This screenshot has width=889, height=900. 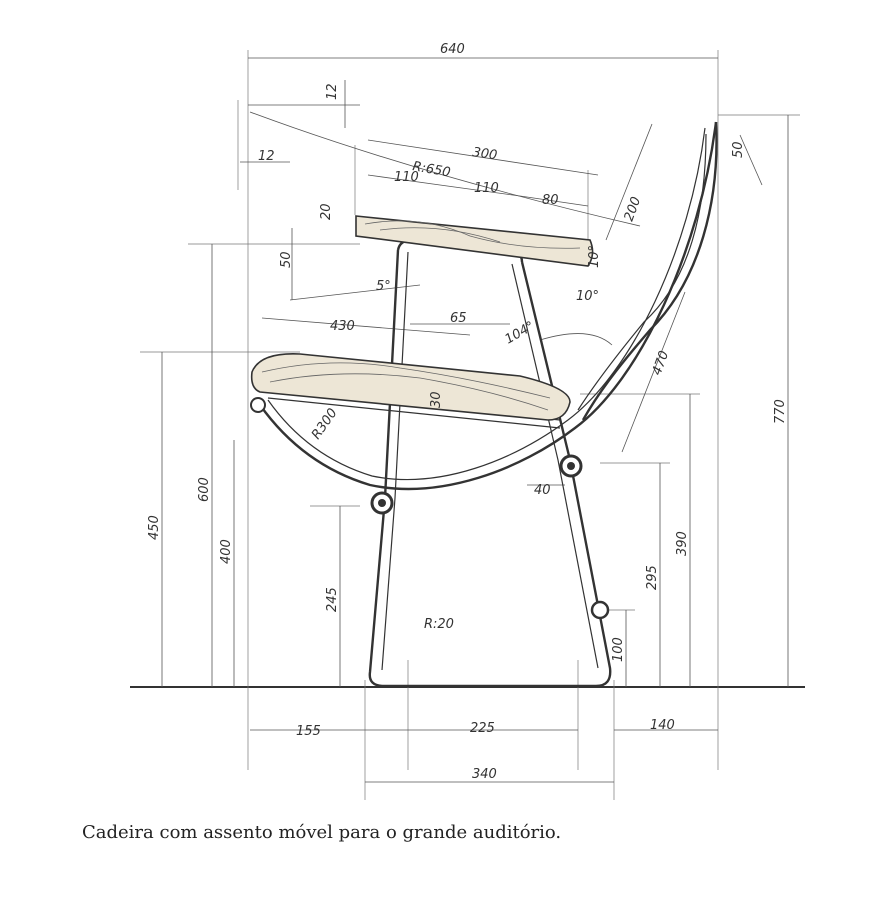 I want to click on seat, so click(x=410, y=387).